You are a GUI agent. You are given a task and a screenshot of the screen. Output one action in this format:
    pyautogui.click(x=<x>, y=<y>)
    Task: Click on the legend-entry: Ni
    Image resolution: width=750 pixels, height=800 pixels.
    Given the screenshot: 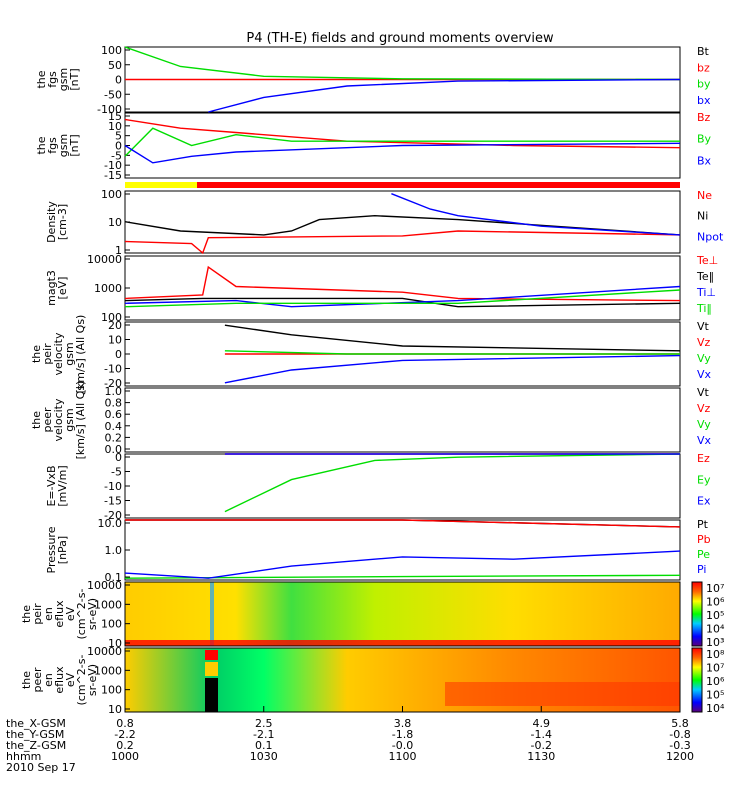 What is the action you would take?
    pyautogui.click(x=702, y=216)
    